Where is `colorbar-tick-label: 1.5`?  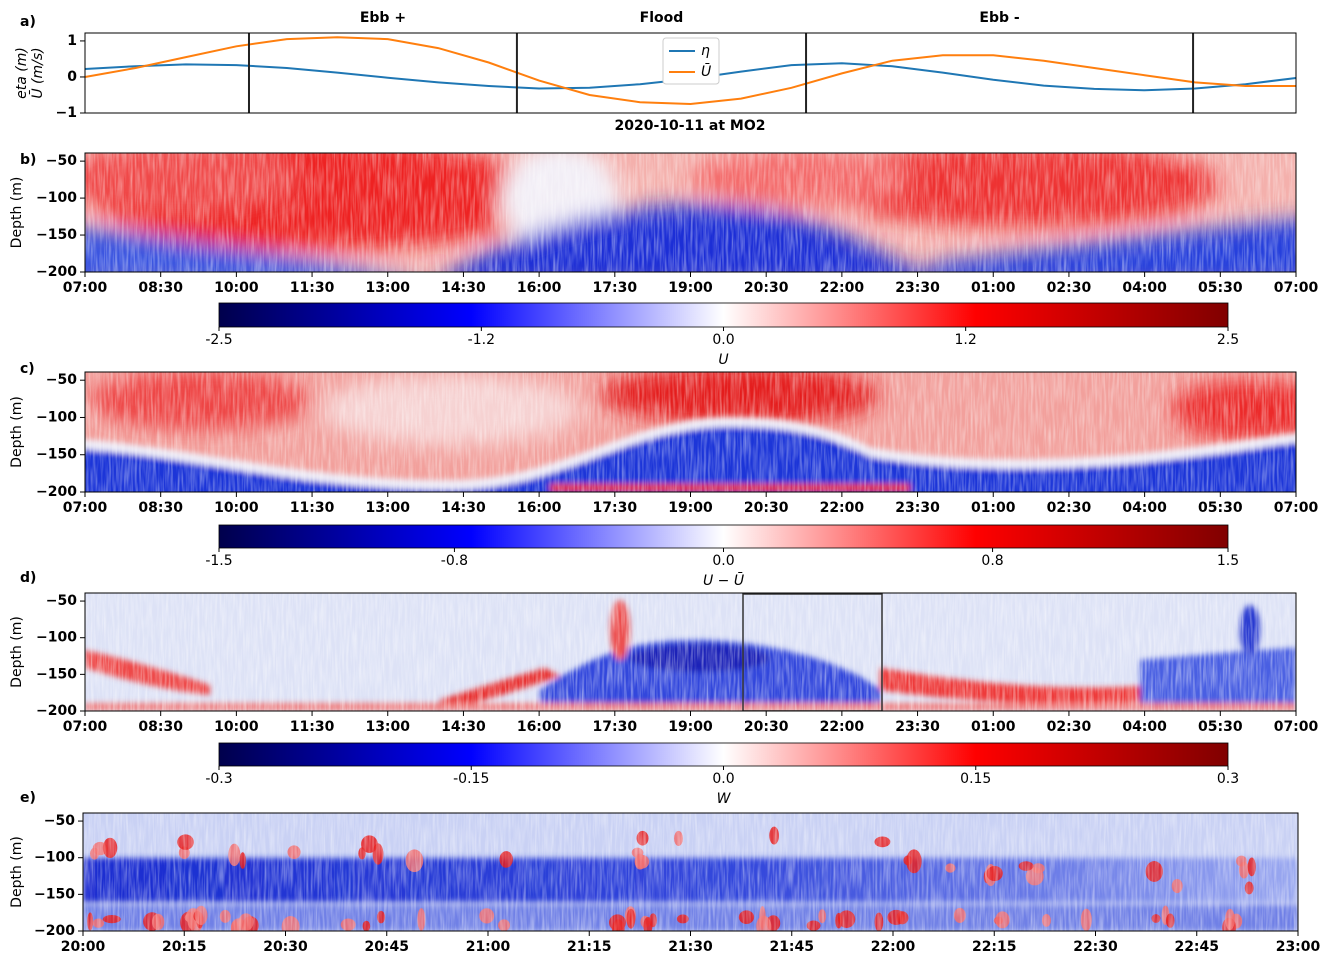 colorbar-tick-label: 1.5 is located at coordinates (1228, 561).